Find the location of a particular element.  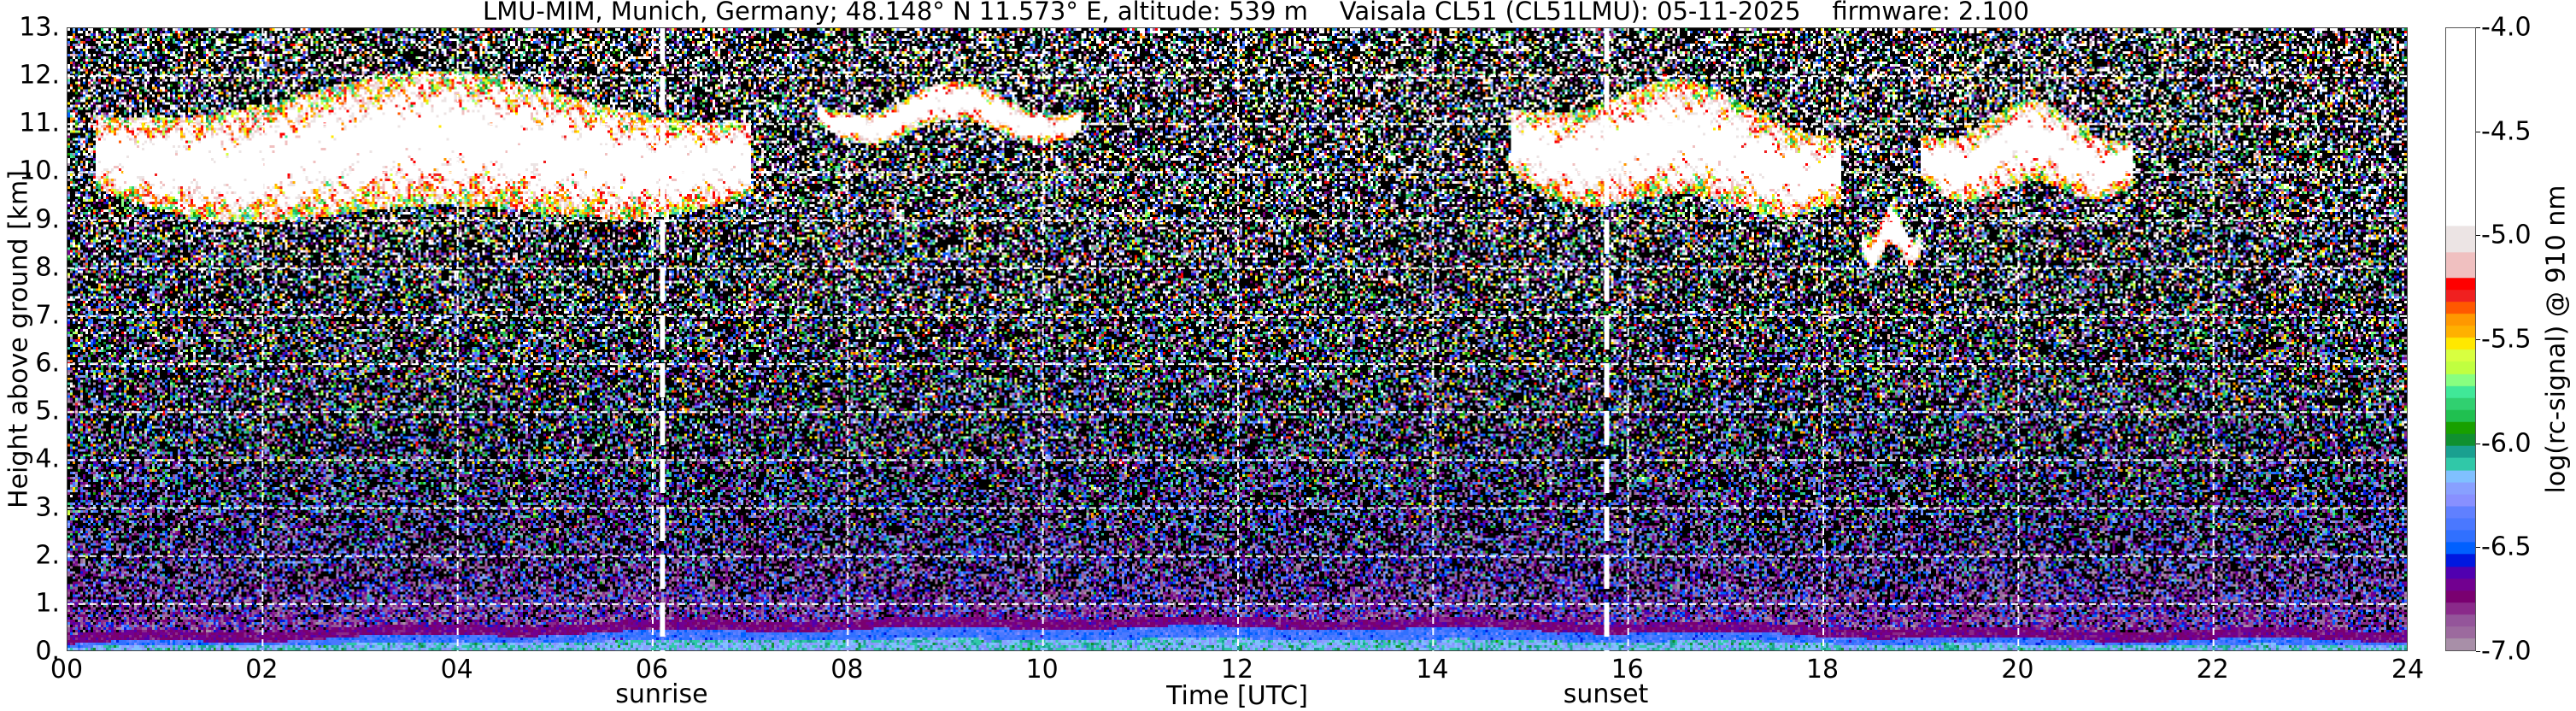

colorbar-tick-label: -6.5 is located at coordinates (2506, 547).